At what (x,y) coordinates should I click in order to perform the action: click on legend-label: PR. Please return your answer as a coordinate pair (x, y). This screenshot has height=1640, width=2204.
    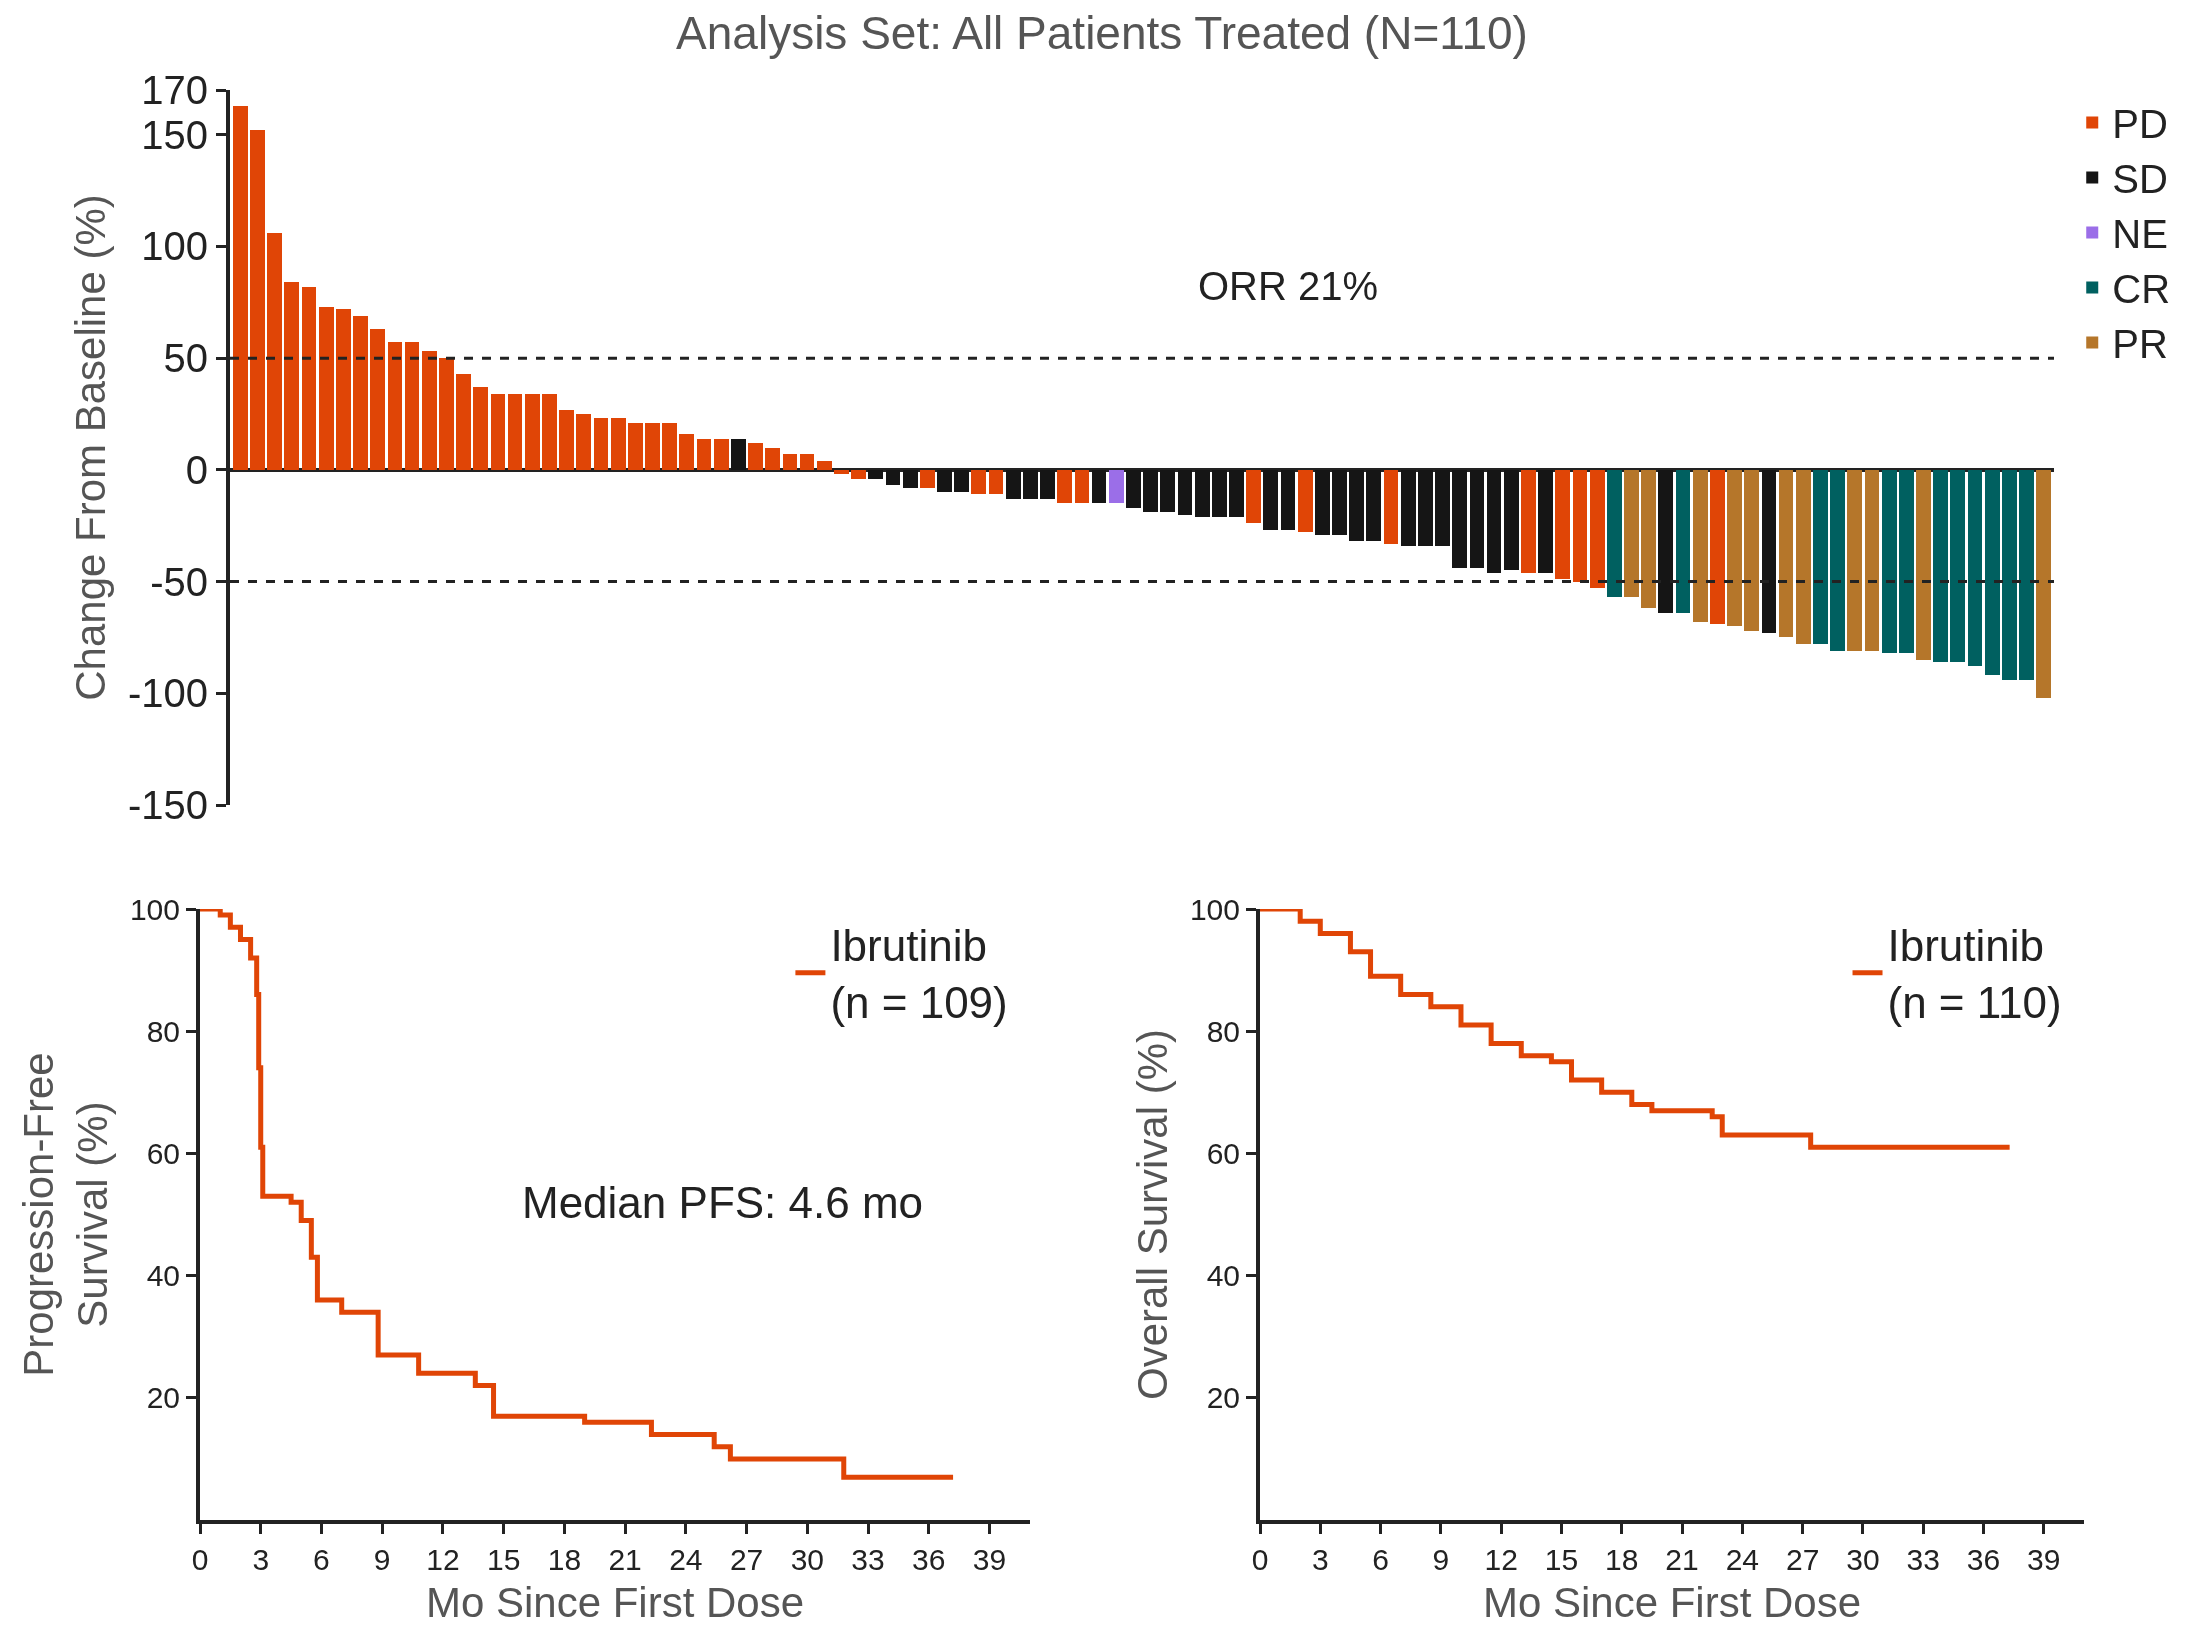
    Looking at the image, I should click on (2140, 344).